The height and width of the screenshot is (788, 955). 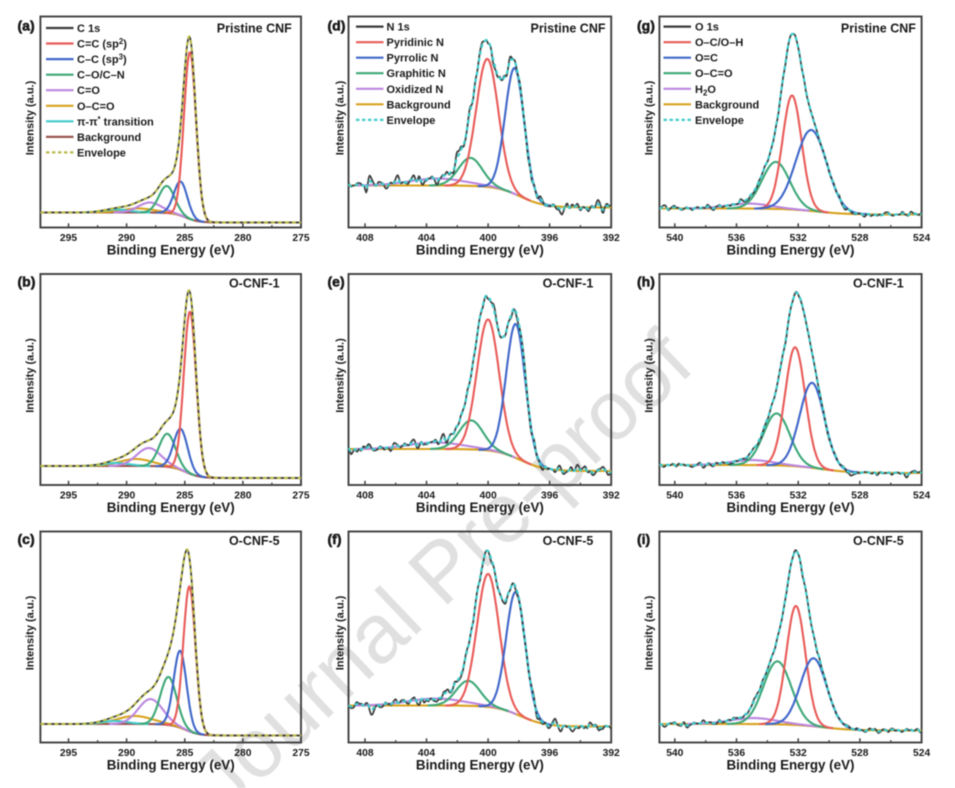 What do you see at coordinates (335, 539) in the screenshot?
I see `svg-text: (f)` at bounding box center [335, 539].